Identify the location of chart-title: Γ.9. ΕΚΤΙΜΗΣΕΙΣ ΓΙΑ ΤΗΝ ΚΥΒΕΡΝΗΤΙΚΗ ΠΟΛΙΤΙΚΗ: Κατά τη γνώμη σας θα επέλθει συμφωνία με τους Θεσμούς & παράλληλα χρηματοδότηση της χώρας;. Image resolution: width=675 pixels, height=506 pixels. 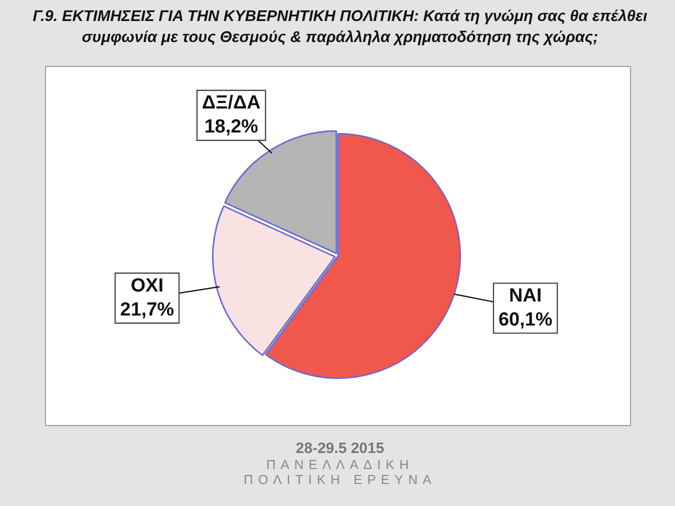
(340, 27).